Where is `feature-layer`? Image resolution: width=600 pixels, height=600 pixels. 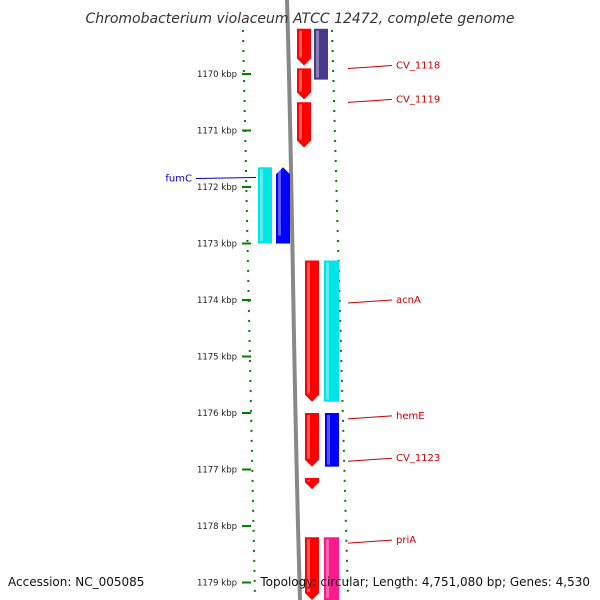
feature-layer is located at coordinates (298, 314).